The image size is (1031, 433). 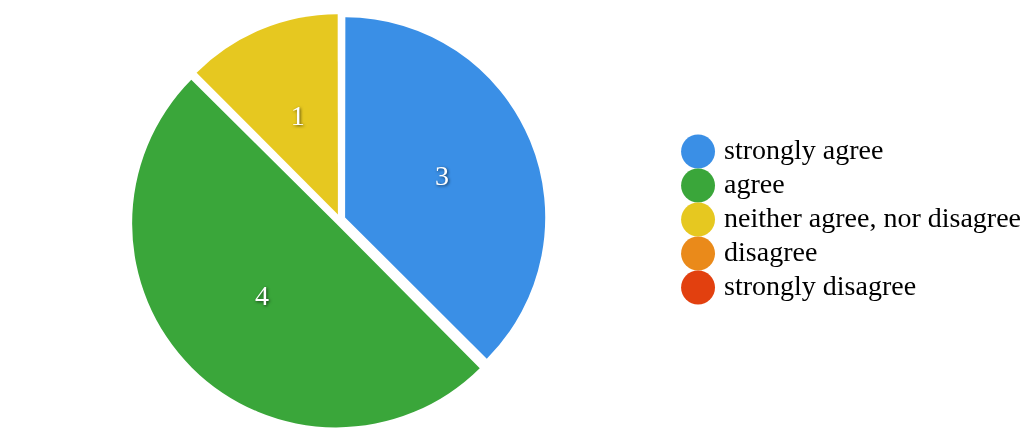 What do you see at coordinates (820, 285) in the screenshot?
I see `legend-label: strongly disagree` at bounding box center [820, 285].